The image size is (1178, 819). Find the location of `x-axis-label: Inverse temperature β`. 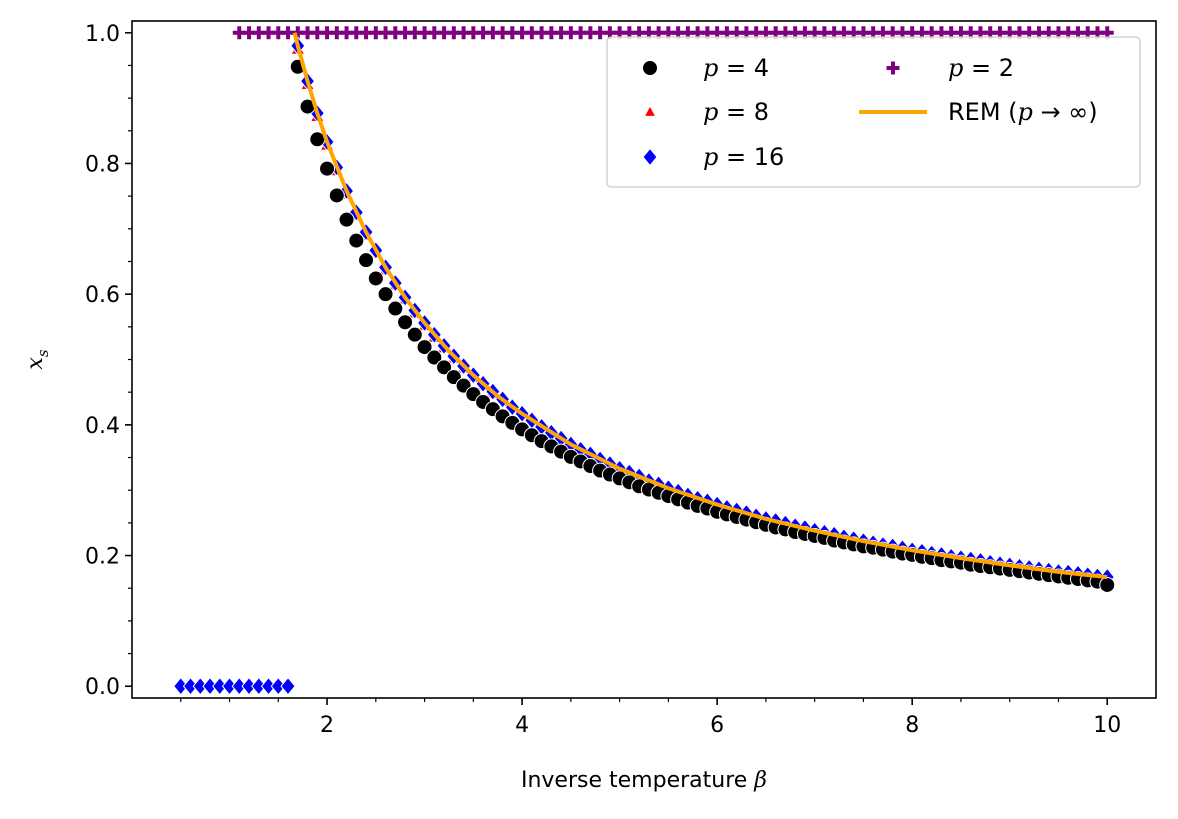

x-axis-label: Inverse temperature β is located at coordinates (644, 780).